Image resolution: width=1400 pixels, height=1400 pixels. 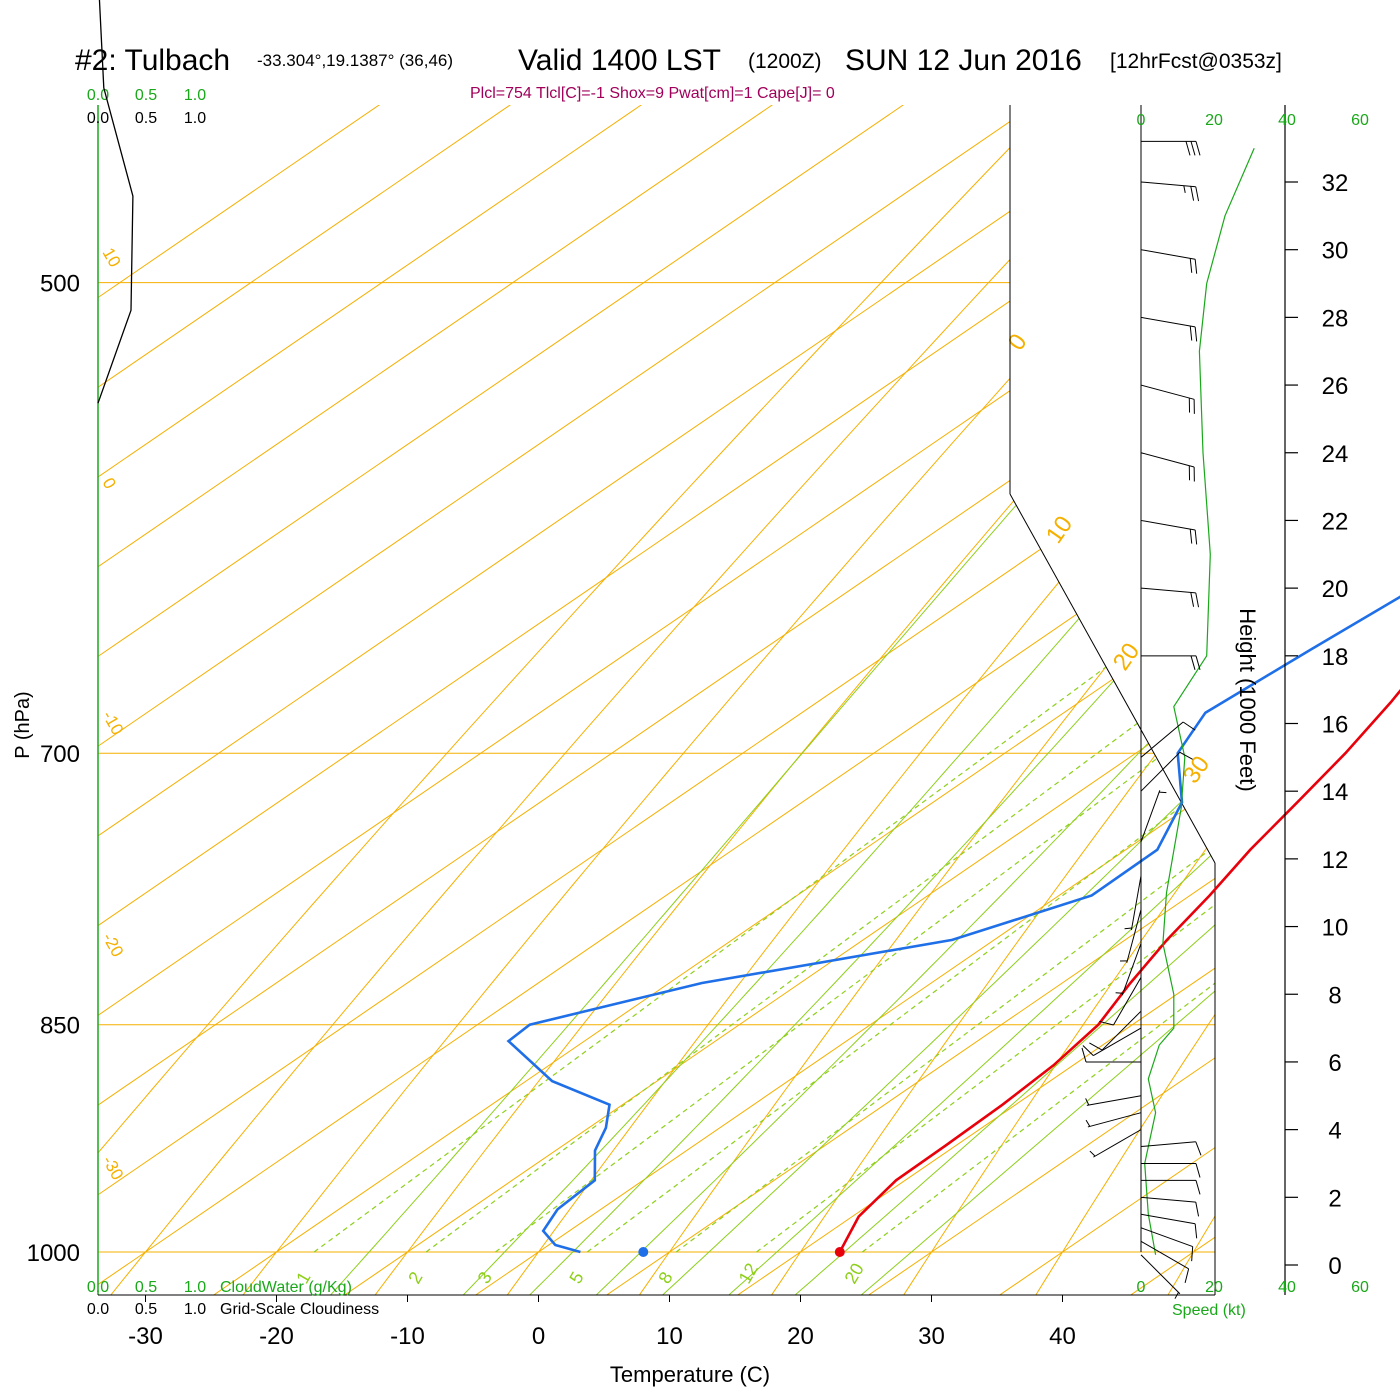 I want to click on station-coords: -33.304°,19.1387° (36,46), so click(x=355, y=60).